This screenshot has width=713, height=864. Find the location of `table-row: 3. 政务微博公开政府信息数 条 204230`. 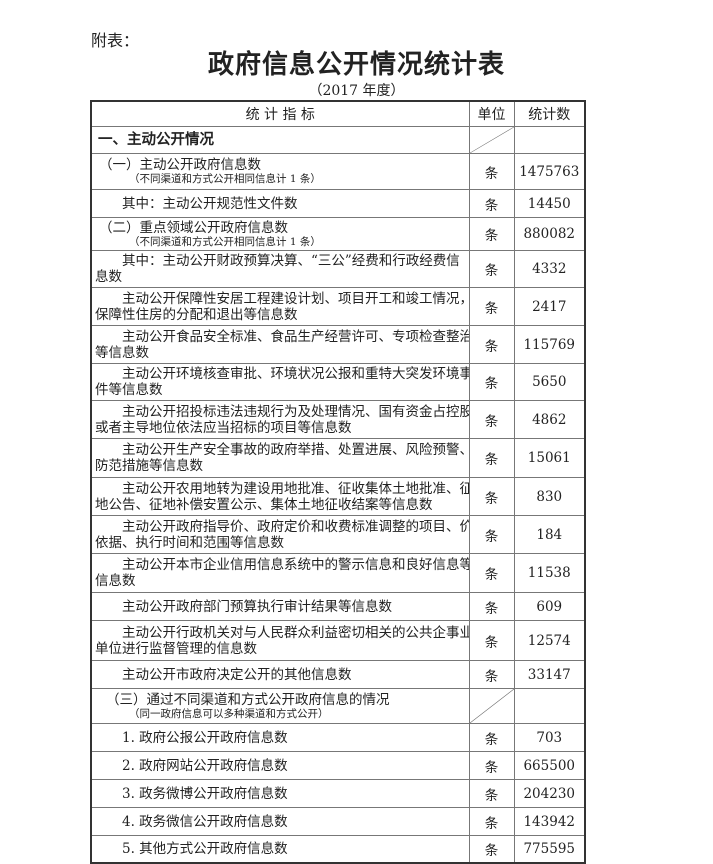

table-row: 3. 政务微博公开政府信息数 条 204230 is located at coordinates (338, 793).